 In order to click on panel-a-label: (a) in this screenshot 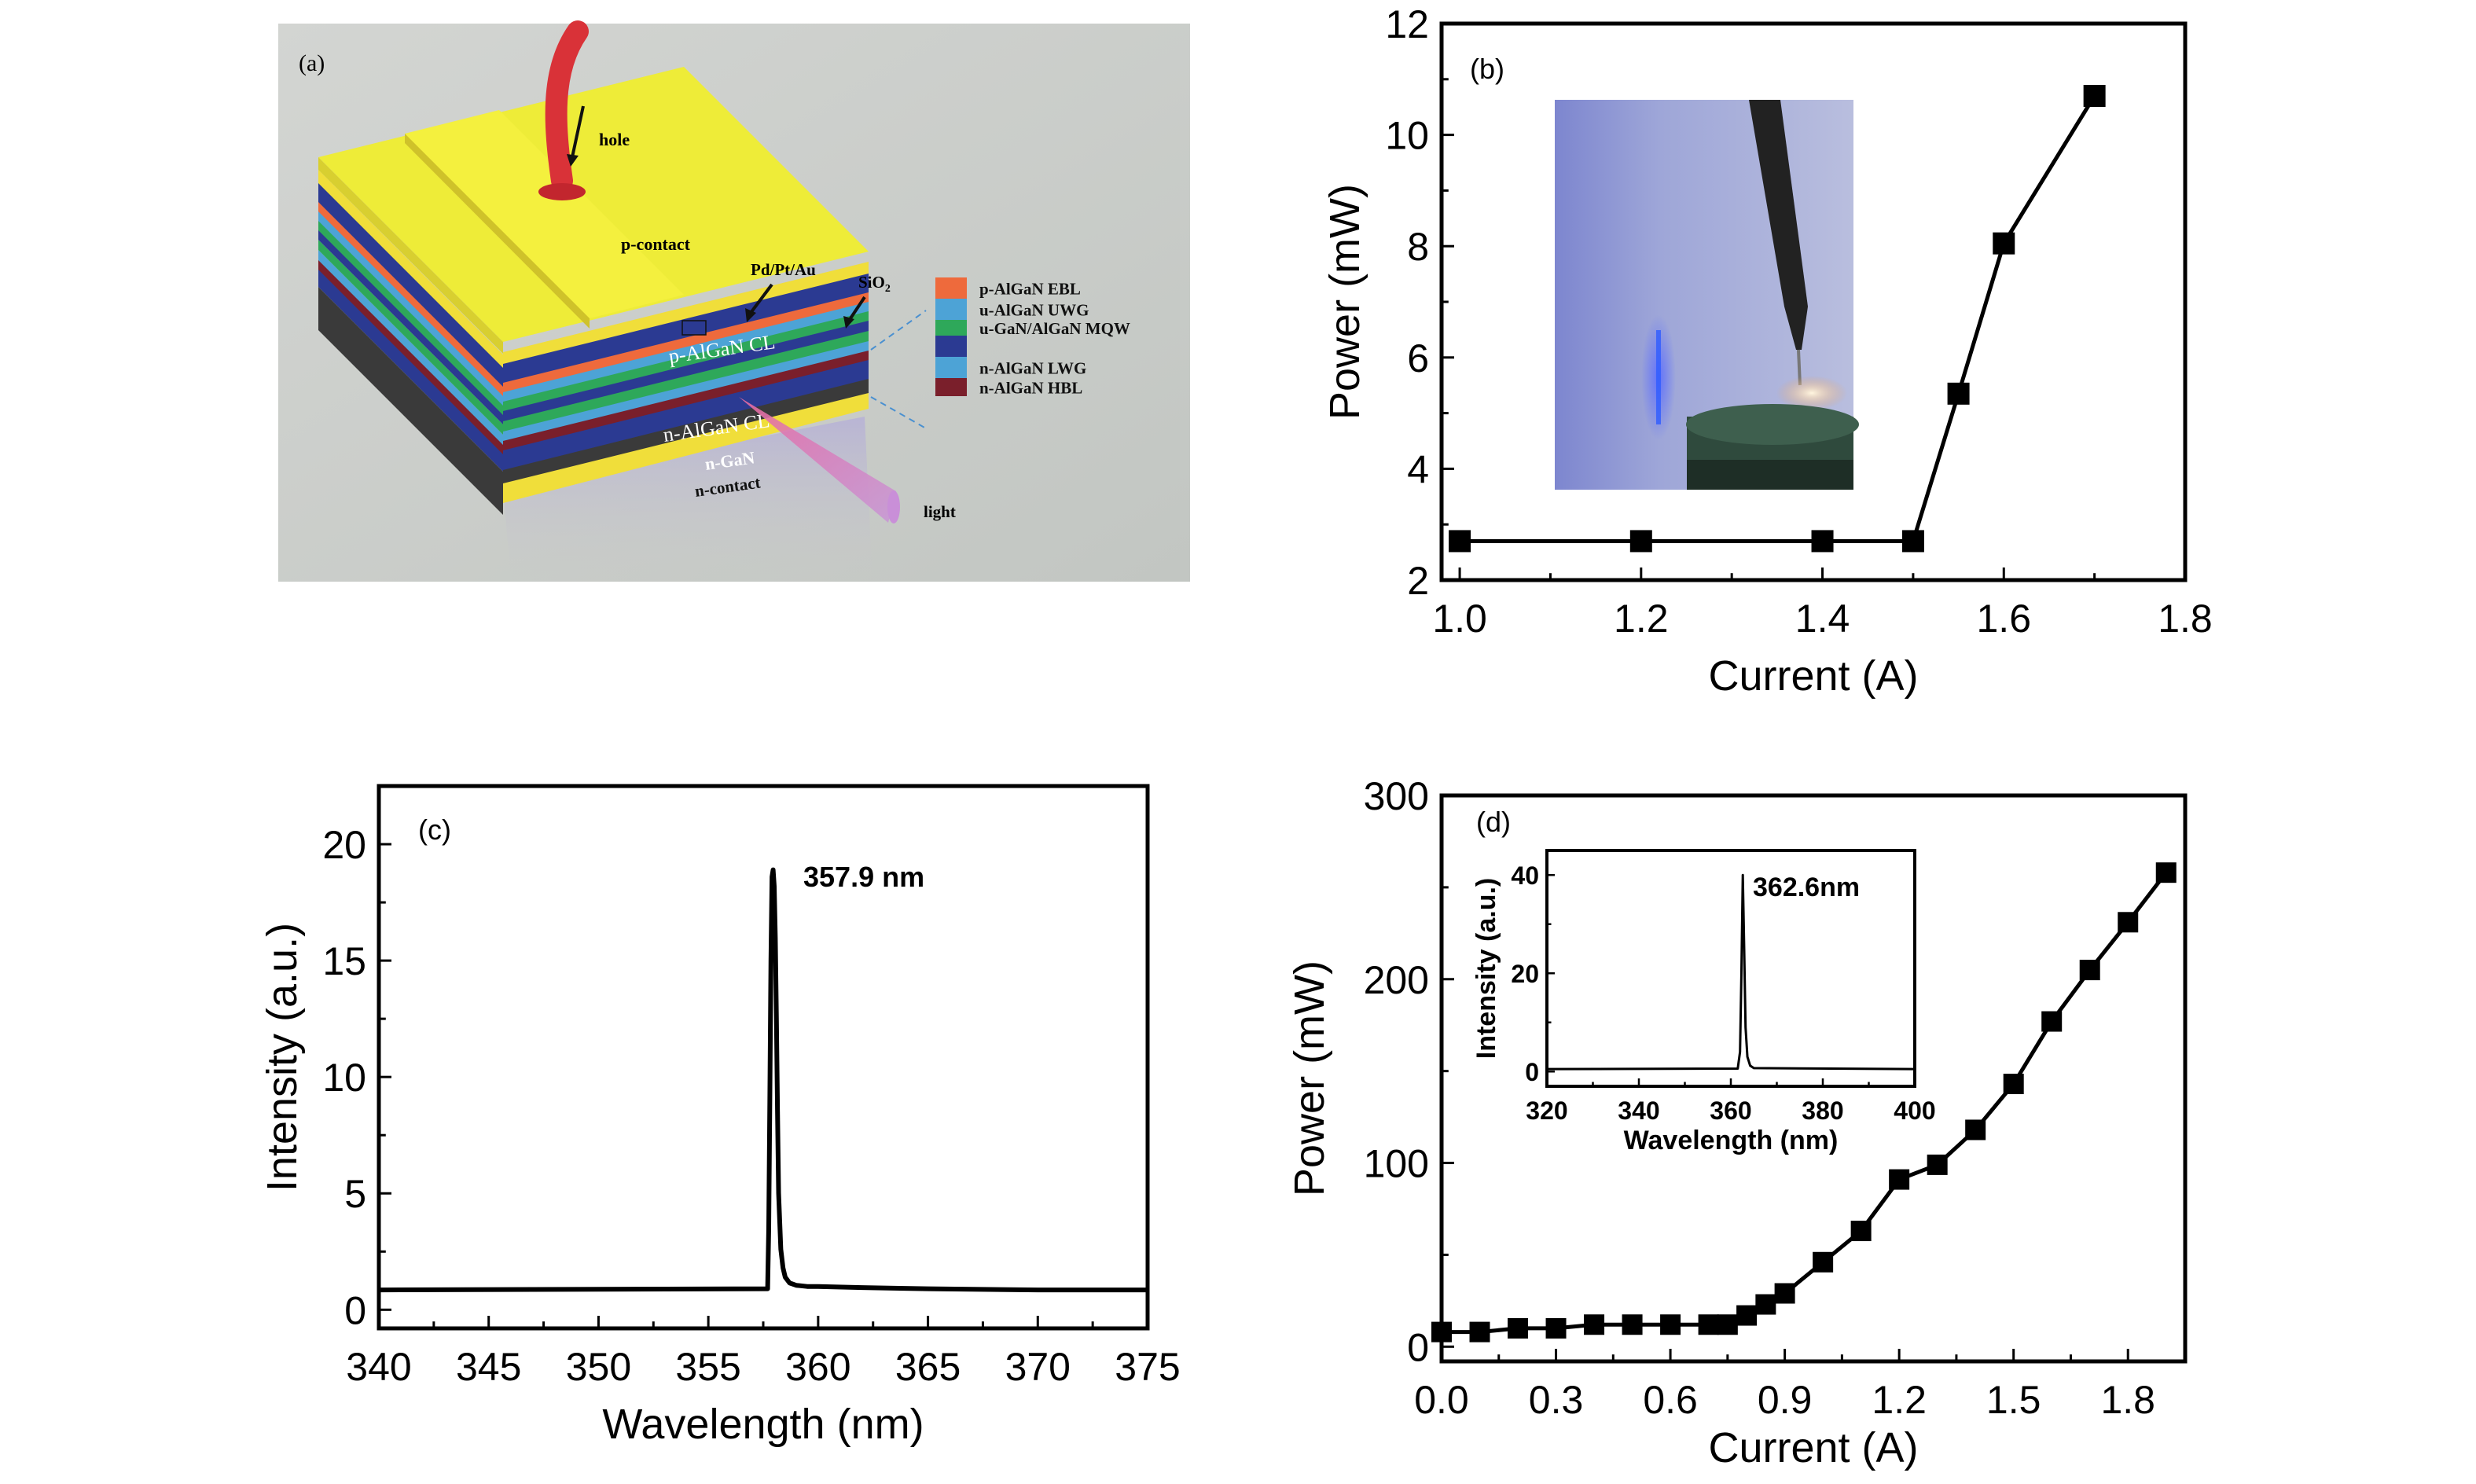, I will do `click(312, 63)`.